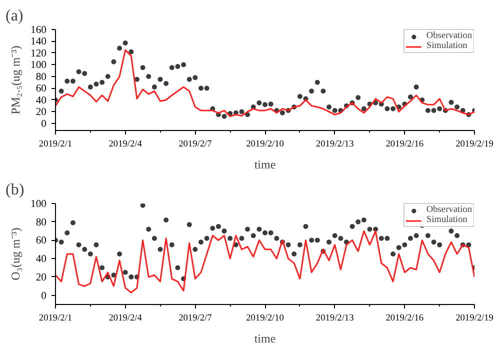 This screenshot has width=500, height=349. I want to click on y-axis-title: O₃(ug m⁻³), so click(15, 254).